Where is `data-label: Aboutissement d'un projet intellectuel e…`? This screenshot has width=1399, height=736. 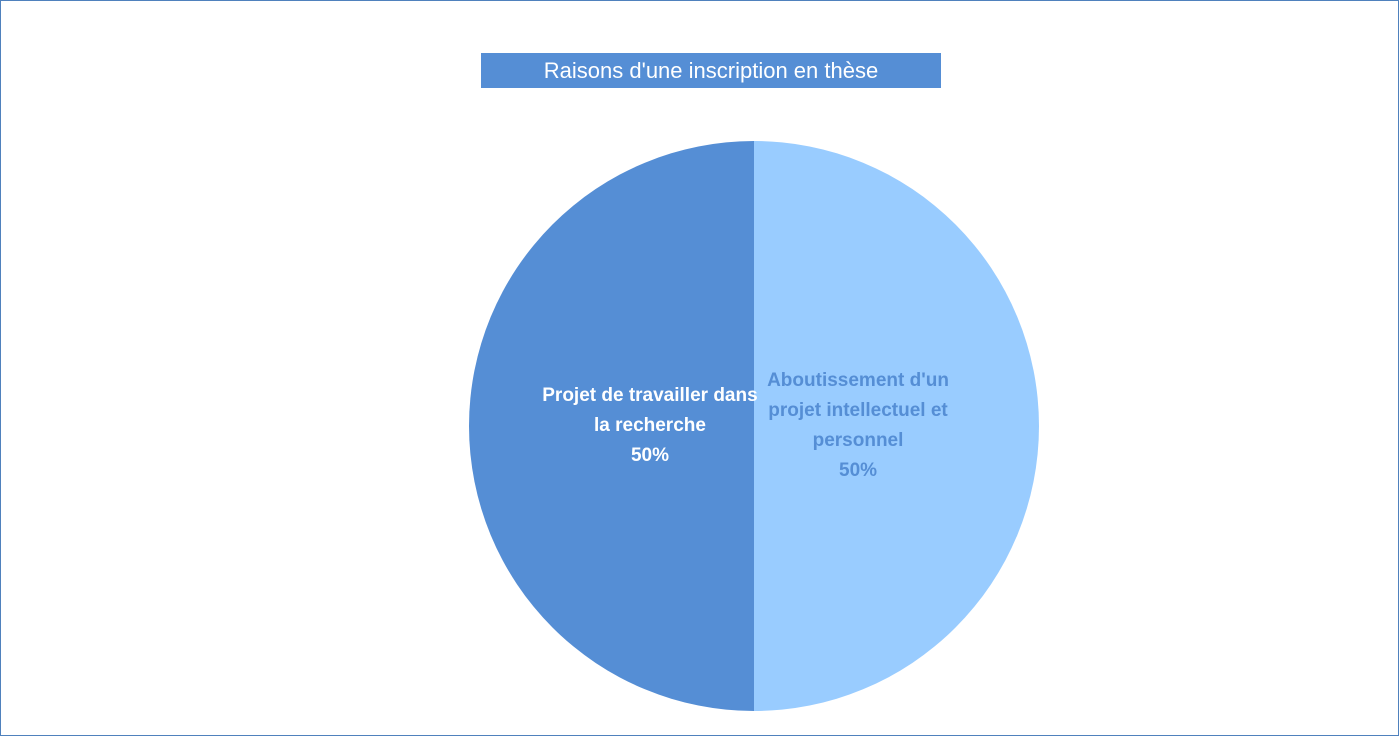
data-label: Aboutissement d'un projet intellectuel e… is located at coordinates (858, 426).